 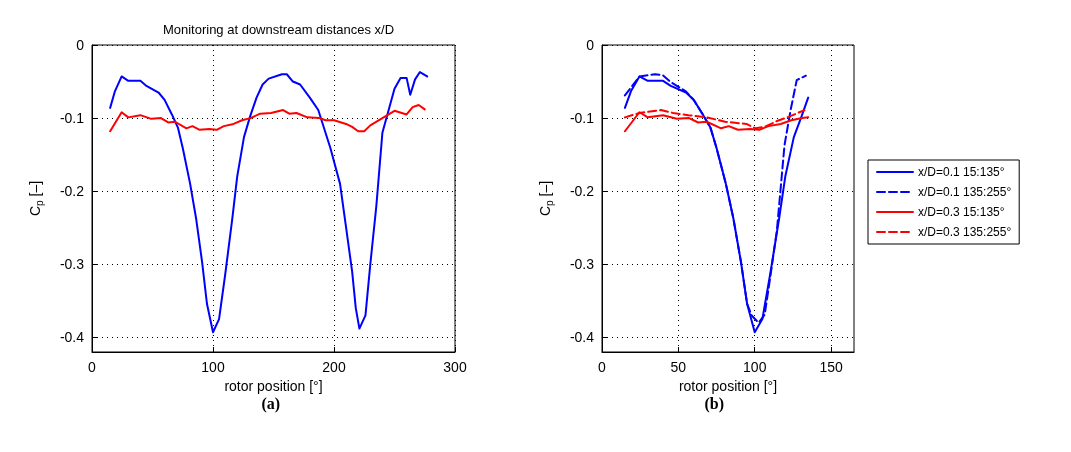 What do you see at coordinates (278, 29) in the screenshot?
I see `chart-title: Monitoring at downstream distances x/D` at bounding box center [278, 29].